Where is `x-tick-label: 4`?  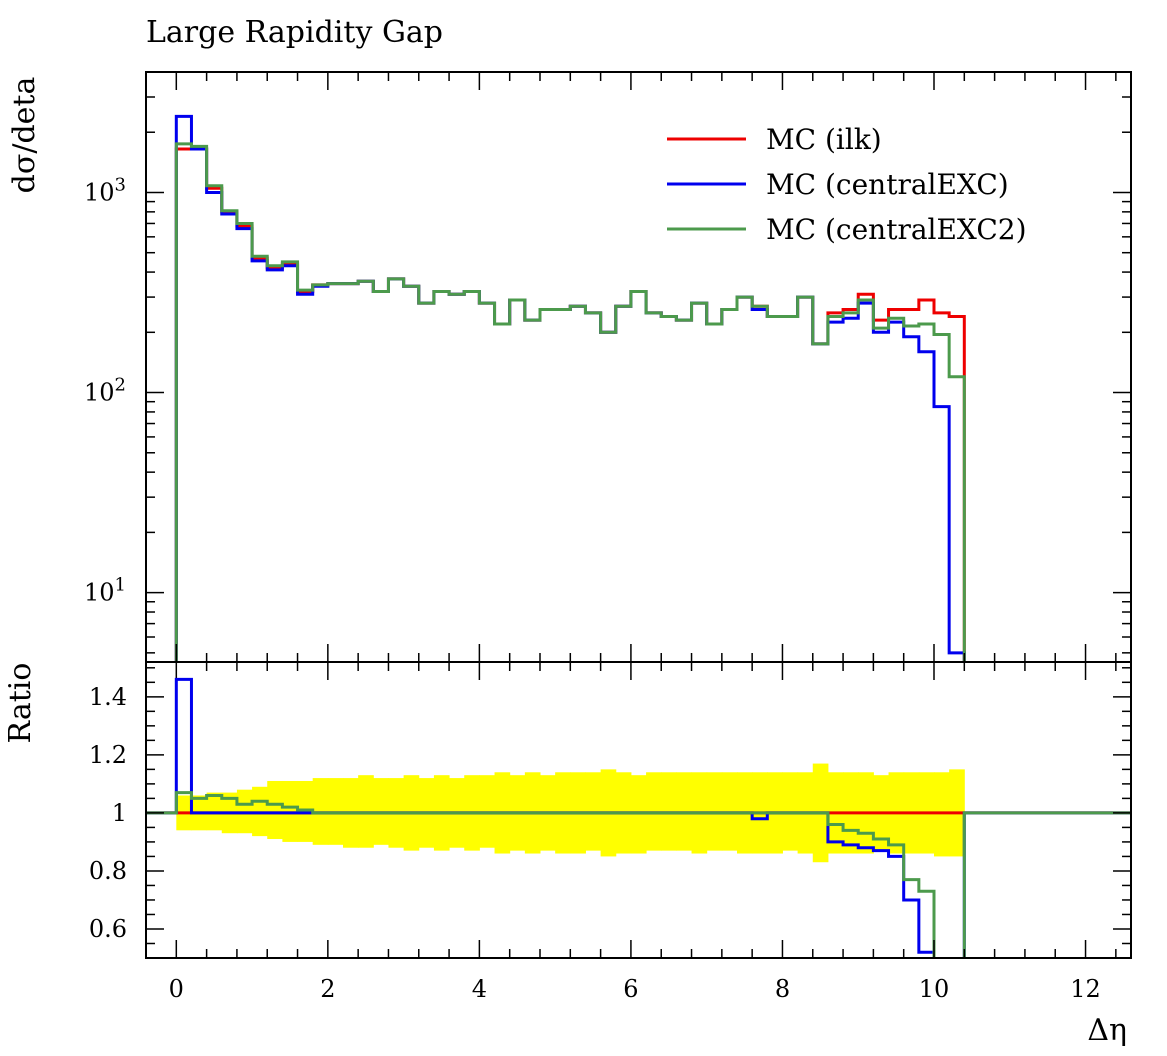 x-tick-label: 4 is located at coordinates (479, 989).